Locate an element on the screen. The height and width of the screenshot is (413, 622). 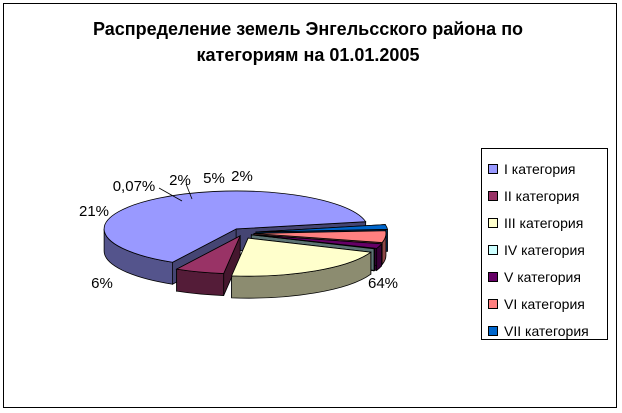
legend-item-1: I категория is located at coordinates (544, 168).